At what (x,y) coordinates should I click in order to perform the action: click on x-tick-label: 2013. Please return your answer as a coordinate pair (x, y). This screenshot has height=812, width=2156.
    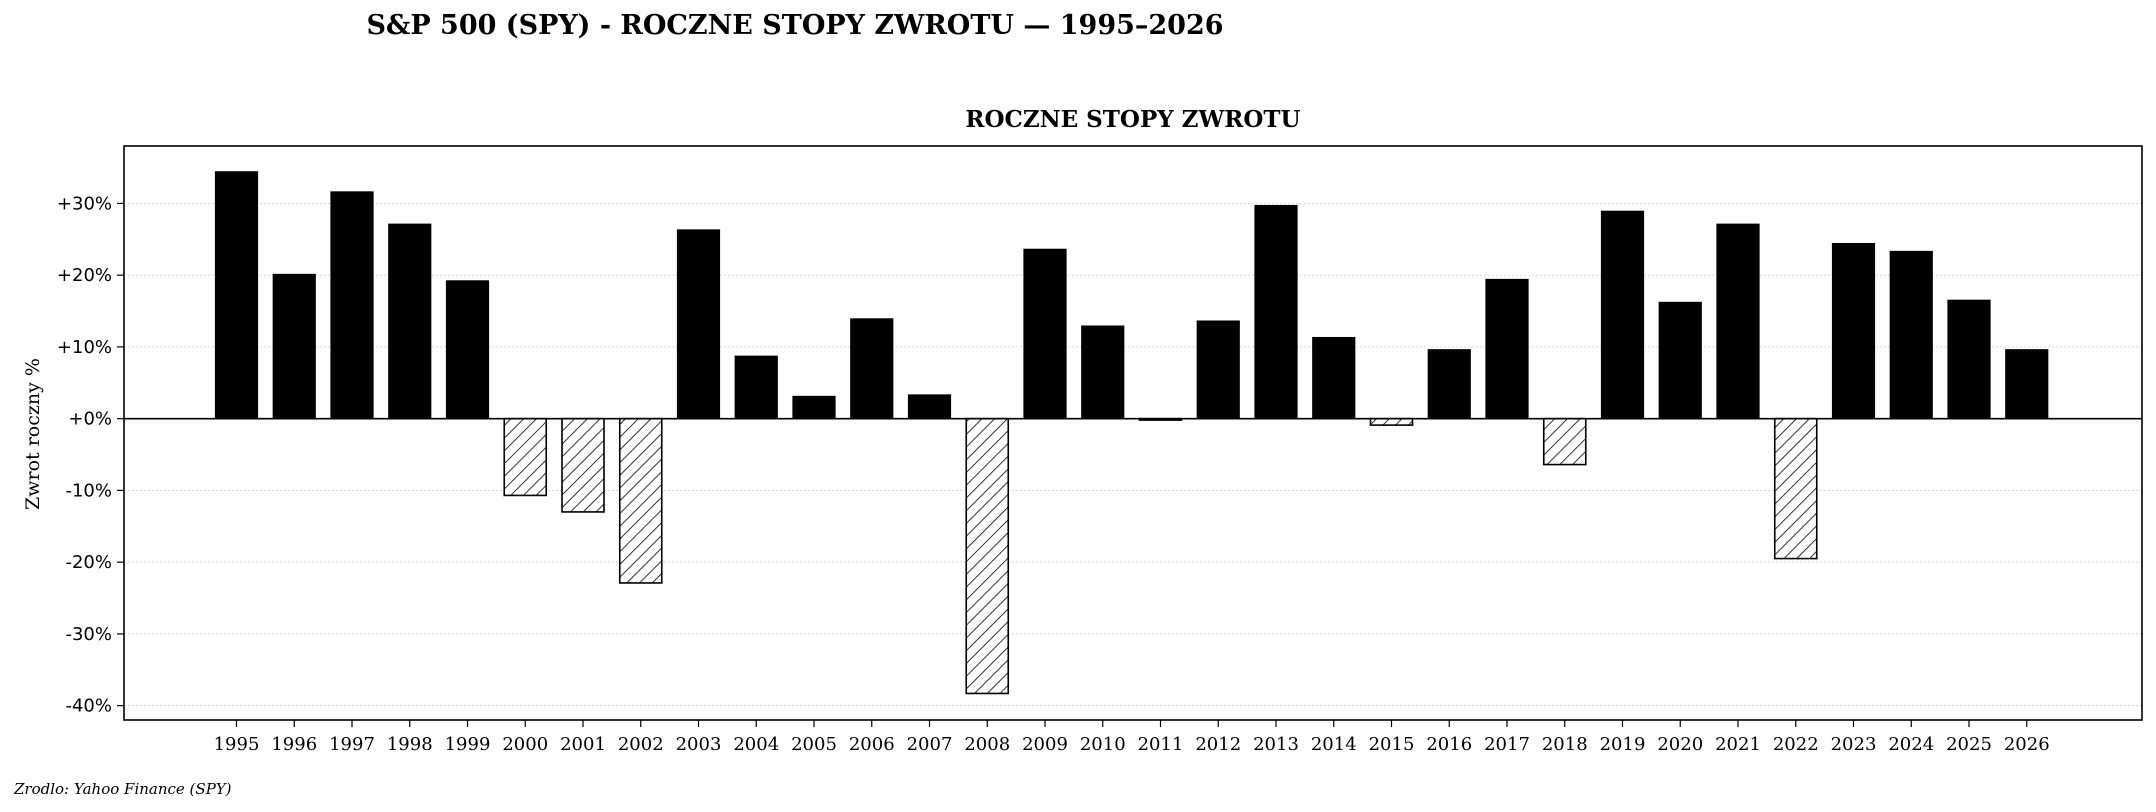
    Looking at the image, I should click on (1276, 744).